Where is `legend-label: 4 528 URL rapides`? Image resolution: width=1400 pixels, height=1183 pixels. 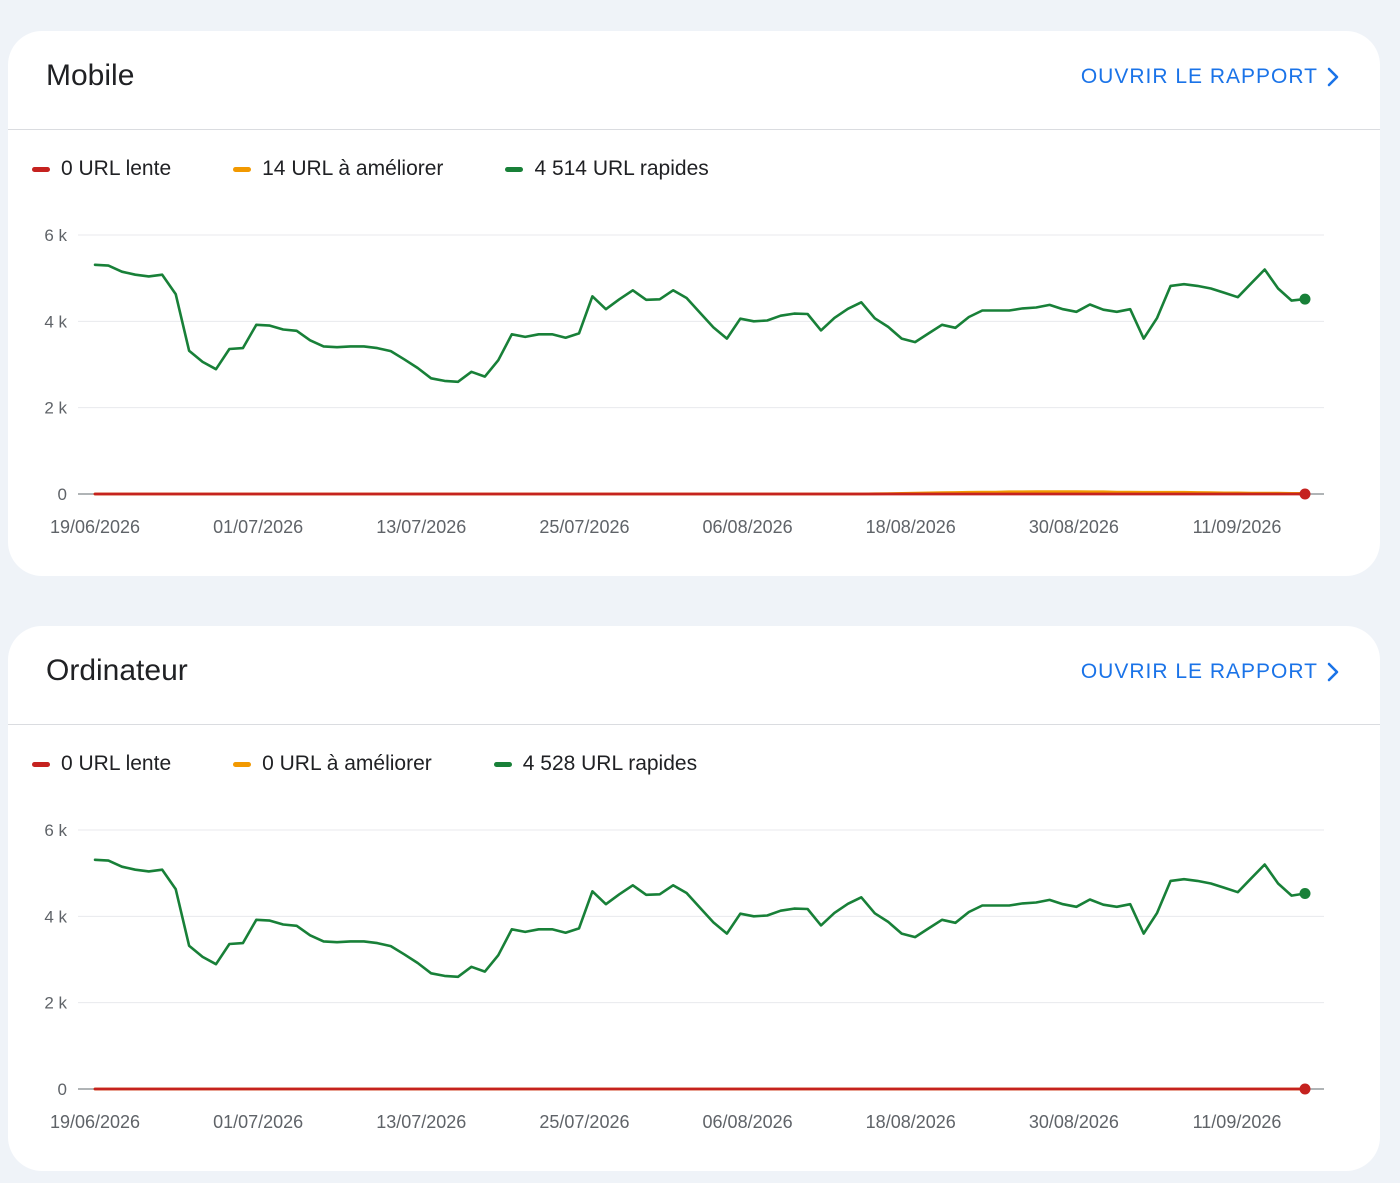 legend-label: 4 528 URL rapides is located at coordinates (610, 763).